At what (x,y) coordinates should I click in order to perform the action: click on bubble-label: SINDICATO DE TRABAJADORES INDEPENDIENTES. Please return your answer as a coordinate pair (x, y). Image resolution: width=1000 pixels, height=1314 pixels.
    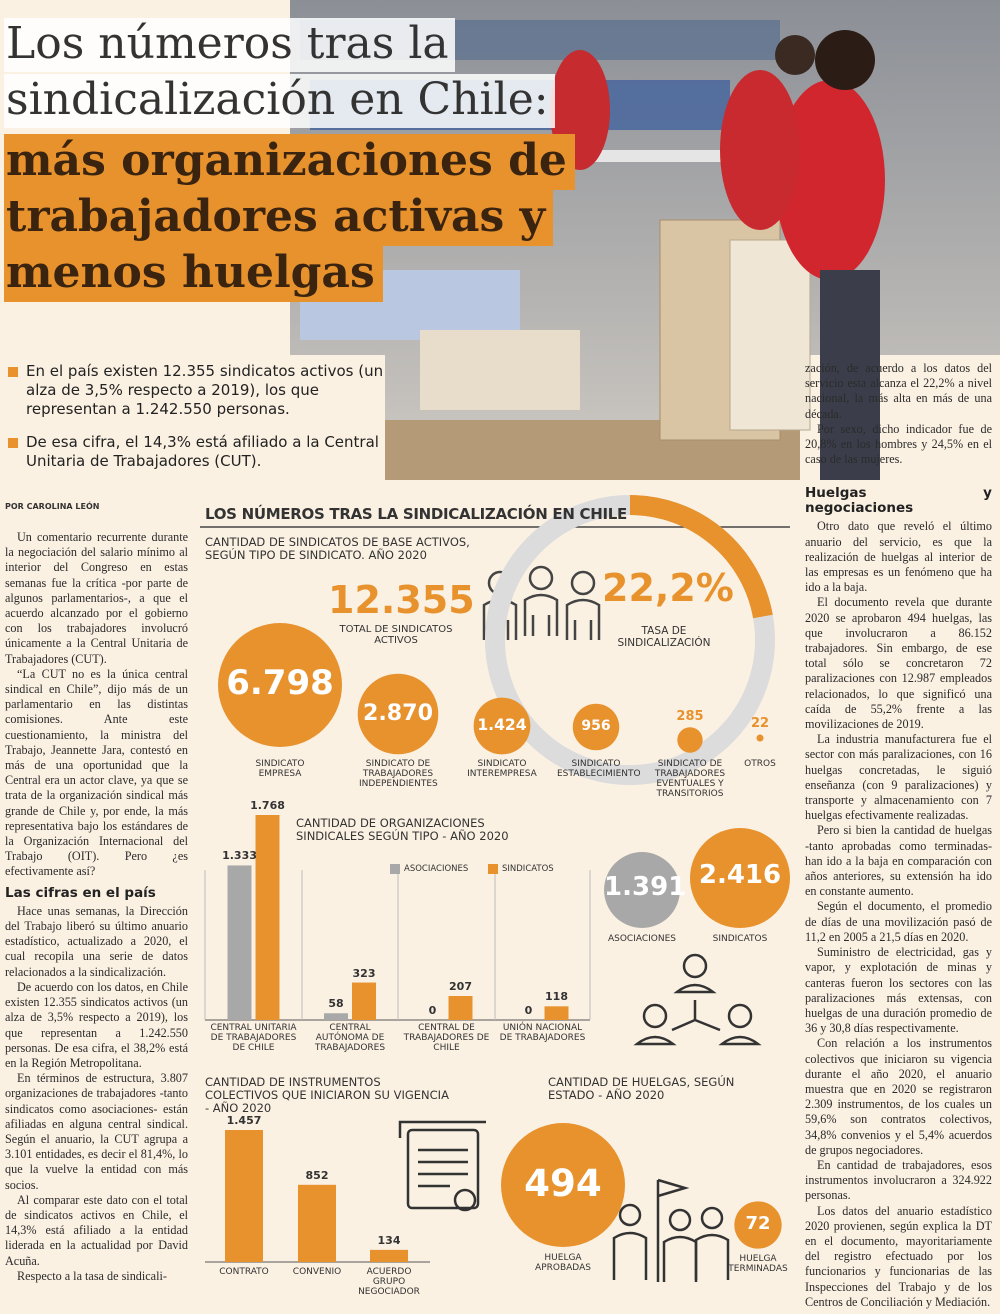
    Looking at the image, I should click on (398, 774).